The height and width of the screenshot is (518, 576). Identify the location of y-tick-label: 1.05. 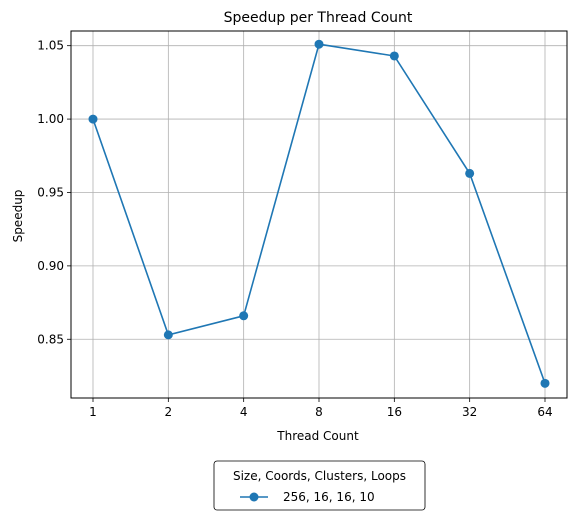
(50, 46).